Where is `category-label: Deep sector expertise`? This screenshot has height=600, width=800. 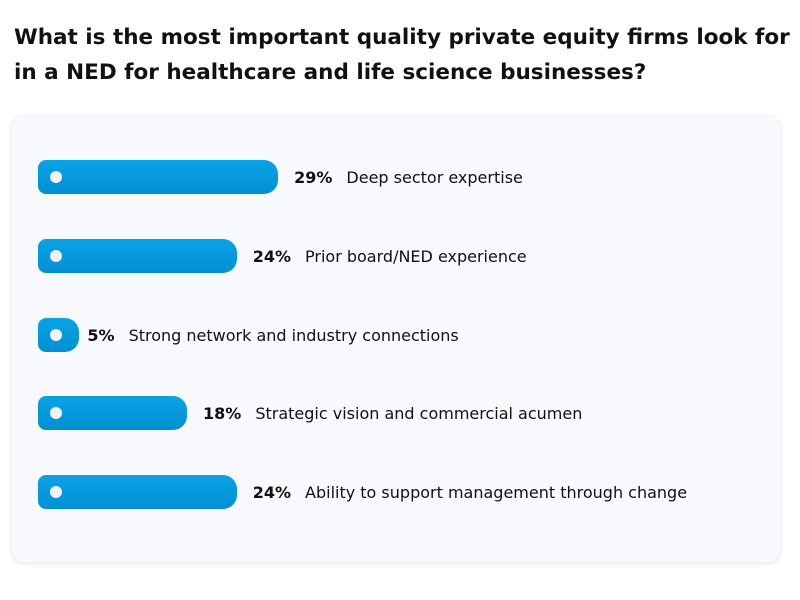 category-label: Deep sector expertise is located at coordinates (434, 177).